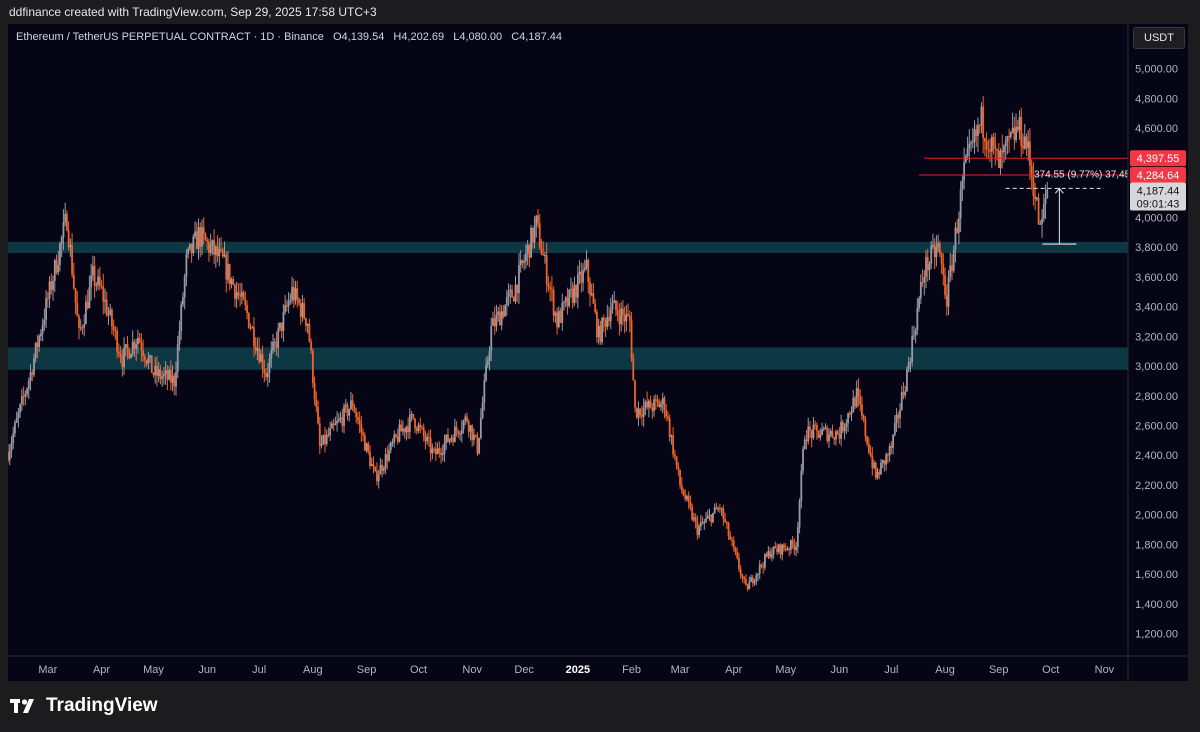 The height and width of the screenshot is (732, 1200). What do you see at coordinates (84, 706) in the screenshot?
I see `tradingview-logo: TradingView` at bounding box center [84, 706].